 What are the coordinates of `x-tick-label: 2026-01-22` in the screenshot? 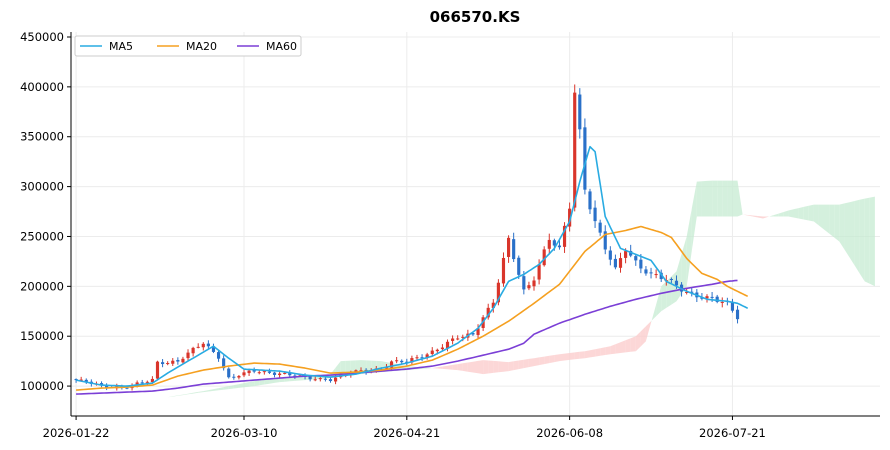 It's located at (76, 433).